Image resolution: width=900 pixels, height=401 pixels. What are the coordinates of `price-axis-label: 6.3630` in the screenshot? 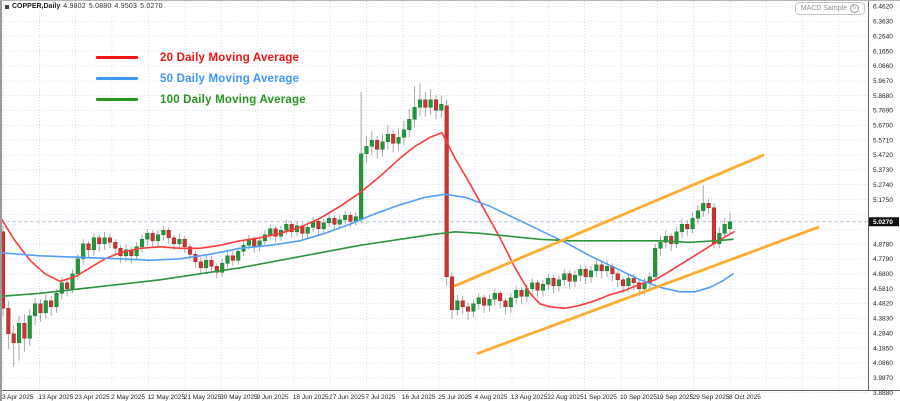 It's located at (883, 22).